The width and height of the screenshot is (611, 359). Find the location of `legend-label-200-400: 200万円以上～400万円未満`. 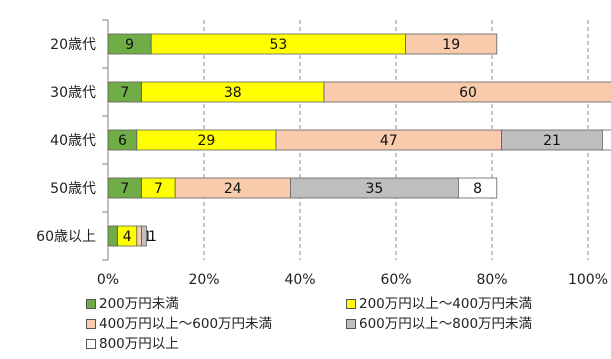

legend-label-200-400: 200万円以上～400万円未満 is located at coordinates (446, 304).